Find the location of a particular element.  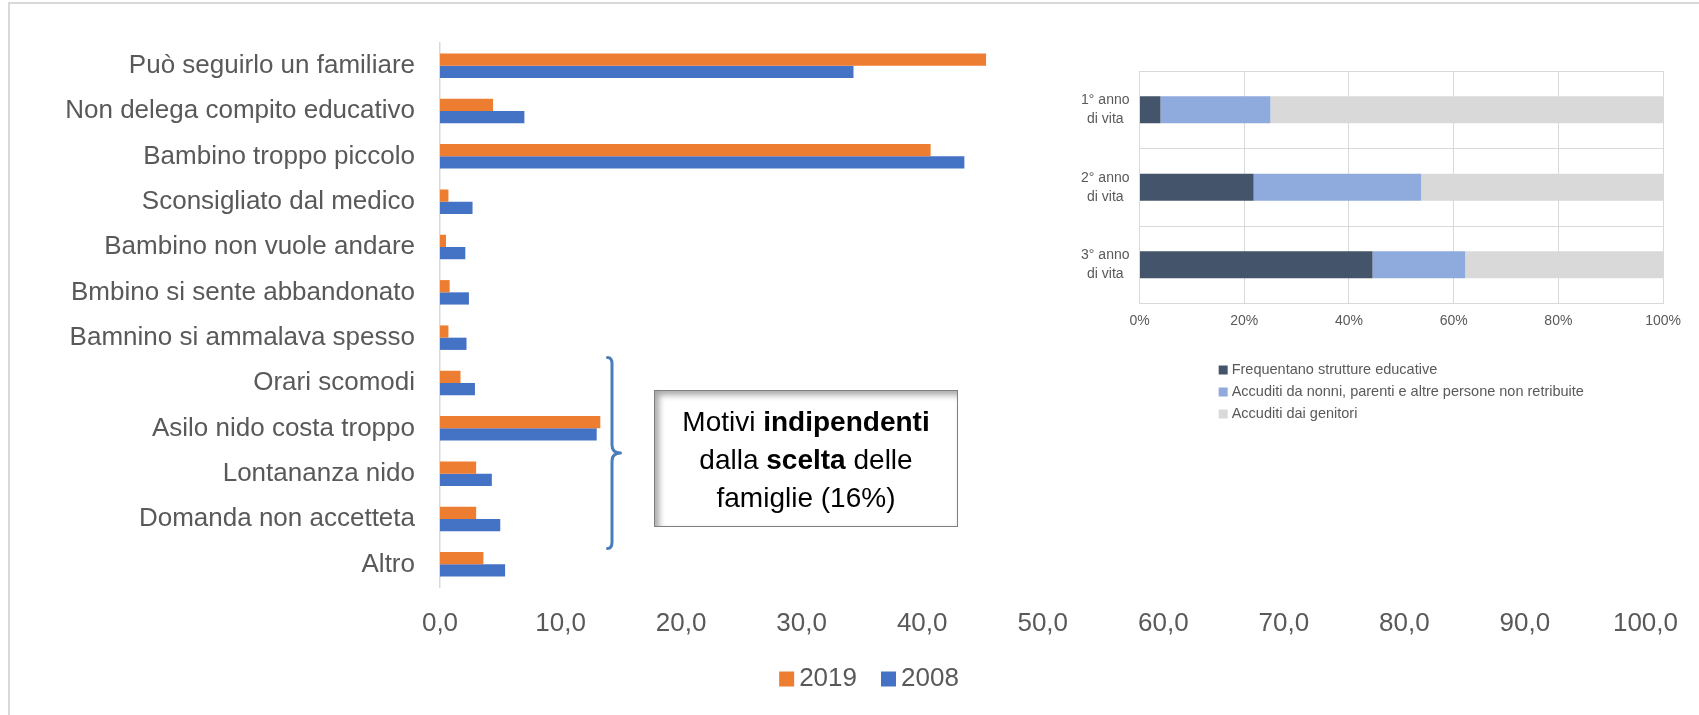

x-tick-label: 50,0 is located at coordinates (1043, 621).